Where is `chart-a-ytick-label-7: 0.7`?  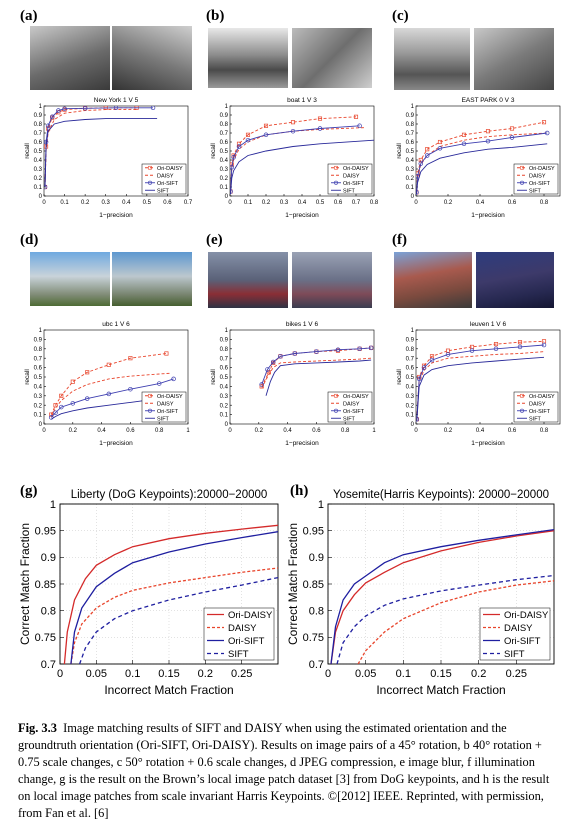
chart-a-ytick-label-7: 0.7 is located at coordinates (38, 134).